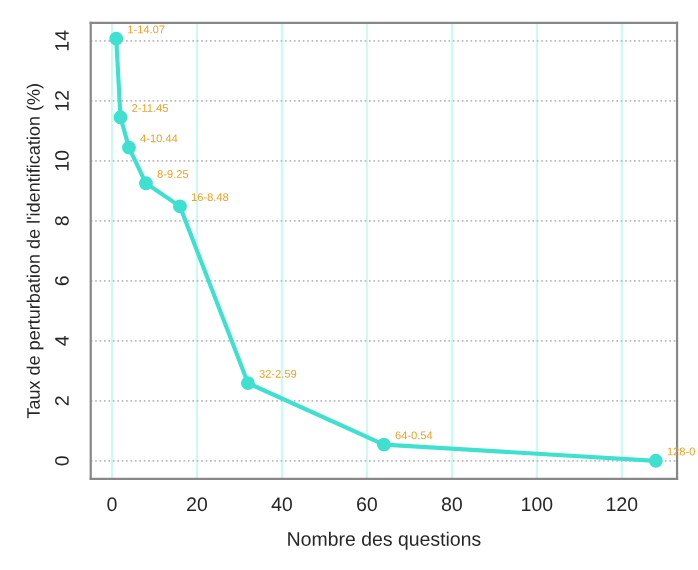 The image size is (698, 570). I want to click on x-tick-label: 80, so click(451, 504).